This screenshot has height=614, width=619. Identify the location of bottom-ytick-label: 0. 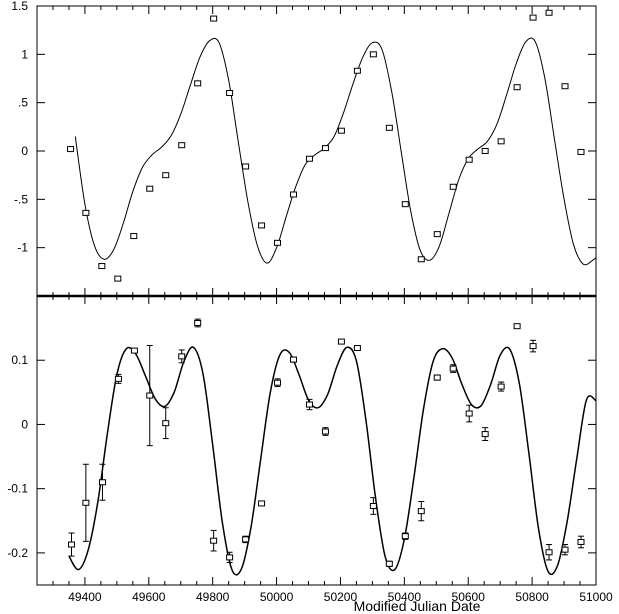
(24, 424).